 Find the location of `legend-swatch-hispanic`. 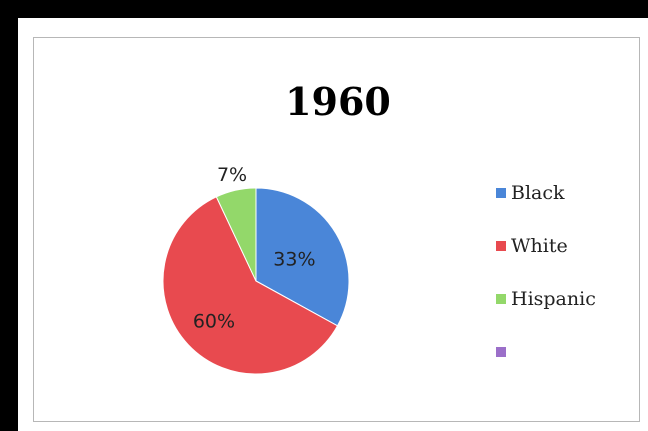

legend-swatch-hispanic is located at coordinates (501, 299).